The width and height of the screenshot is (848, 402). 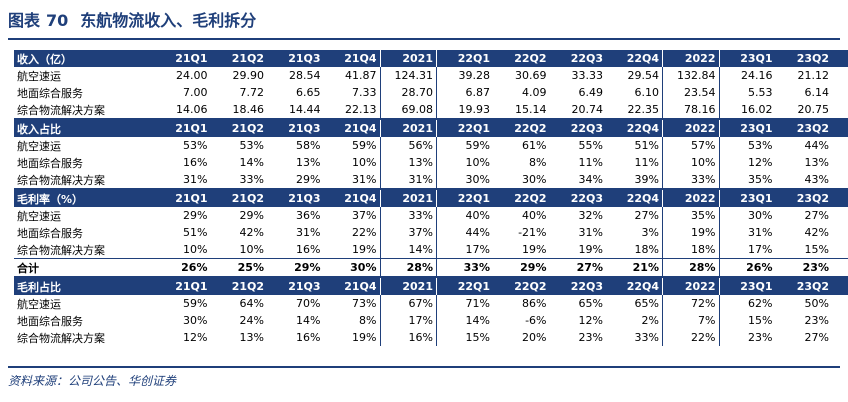 What do you see at coordinates (521, 267) in the screenshot?
I see `table-cell: 29%` at bounding box center [521, 267].